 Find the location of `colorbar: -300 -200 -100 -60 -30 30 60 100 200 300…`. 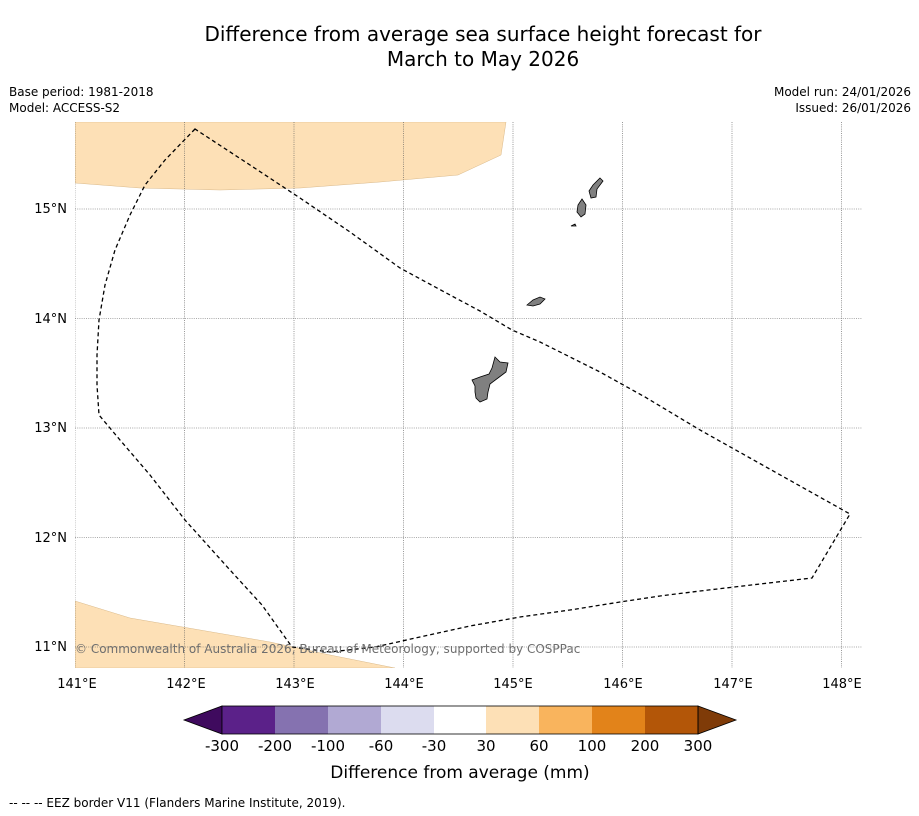

colorbar: -300 -200 -100 -60 -30 30 60 100 200 300… is located at coordinates (460, 744).